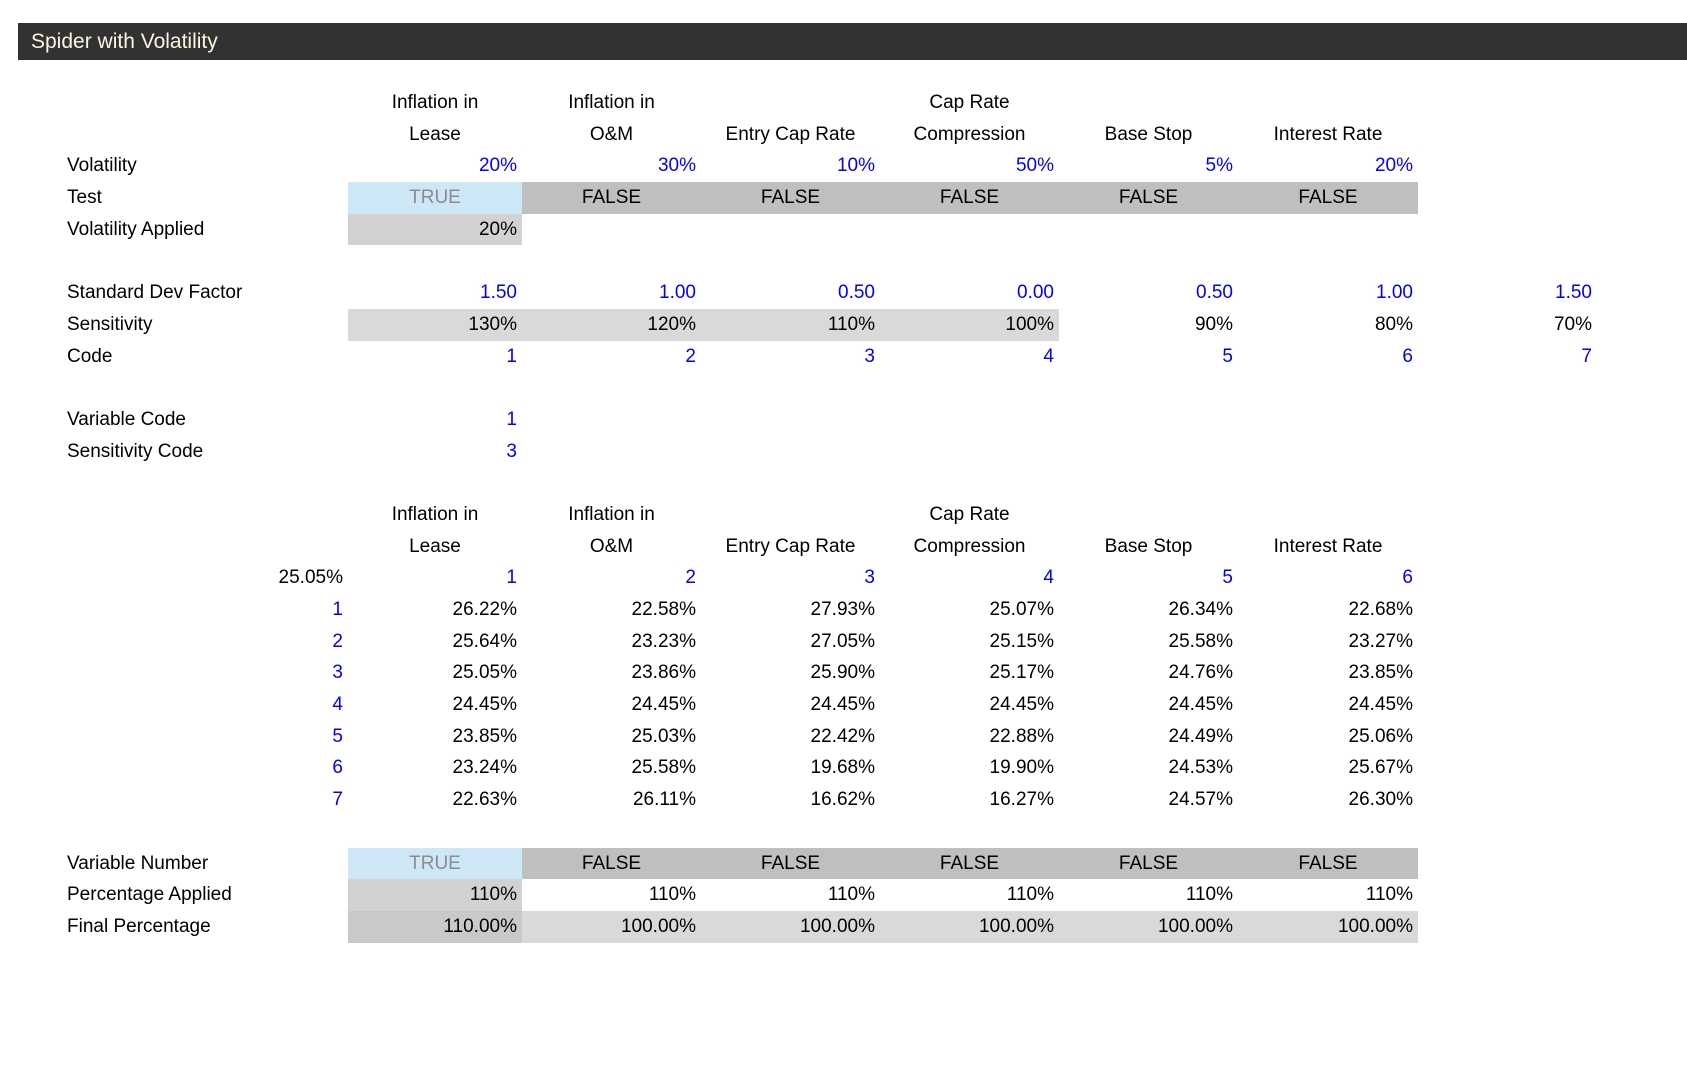 The height and width of the screenshot is (1089, 1687). What do you see at coordinates (842, 768) in the screenshot?
I see `matrix-cell: 19.68%` at bounding box center [842, 768].